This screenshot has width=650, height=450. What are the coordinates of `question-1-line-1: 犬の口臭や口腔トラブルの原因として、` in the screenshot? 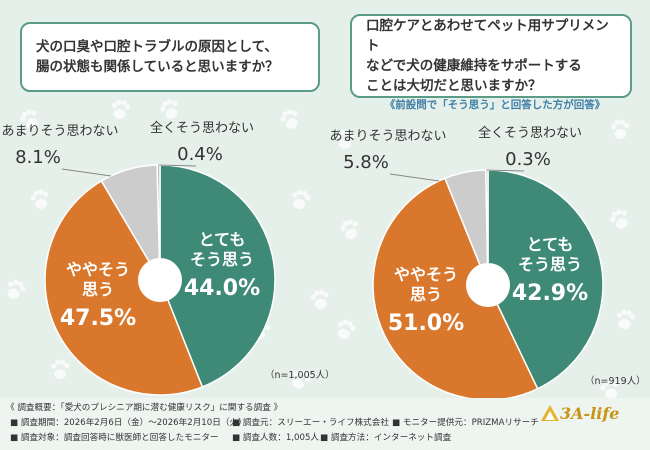 It's located at (157, 47).